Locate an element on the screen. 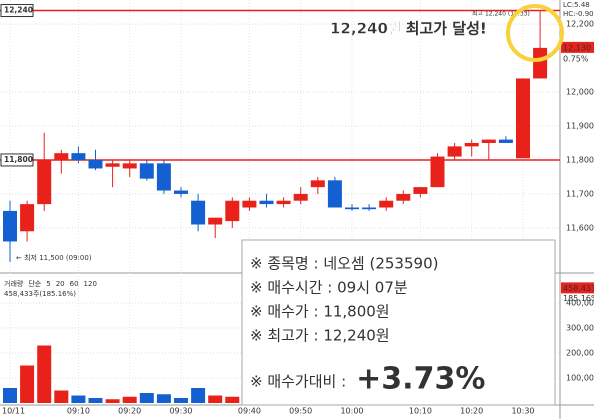 The height and width of the screenshot is (419, 594). info-line: ※ 매수시간 : 09시 07분 is located at coordinates (329, 288).